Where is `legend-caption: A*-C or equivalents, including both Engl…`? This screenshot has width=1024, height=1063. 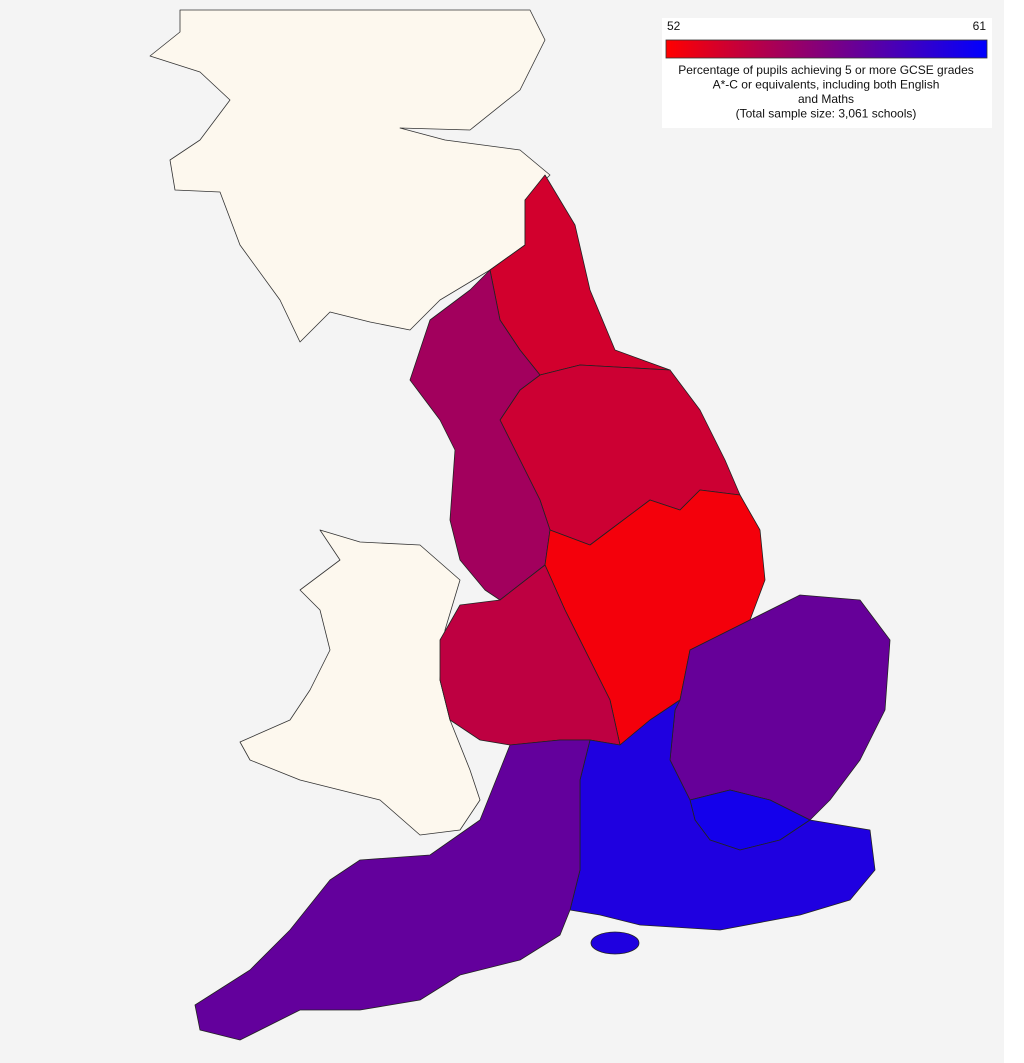
legend-caption: A*-C or equivalents, including both Engl… is located at coordinates (826, 85).